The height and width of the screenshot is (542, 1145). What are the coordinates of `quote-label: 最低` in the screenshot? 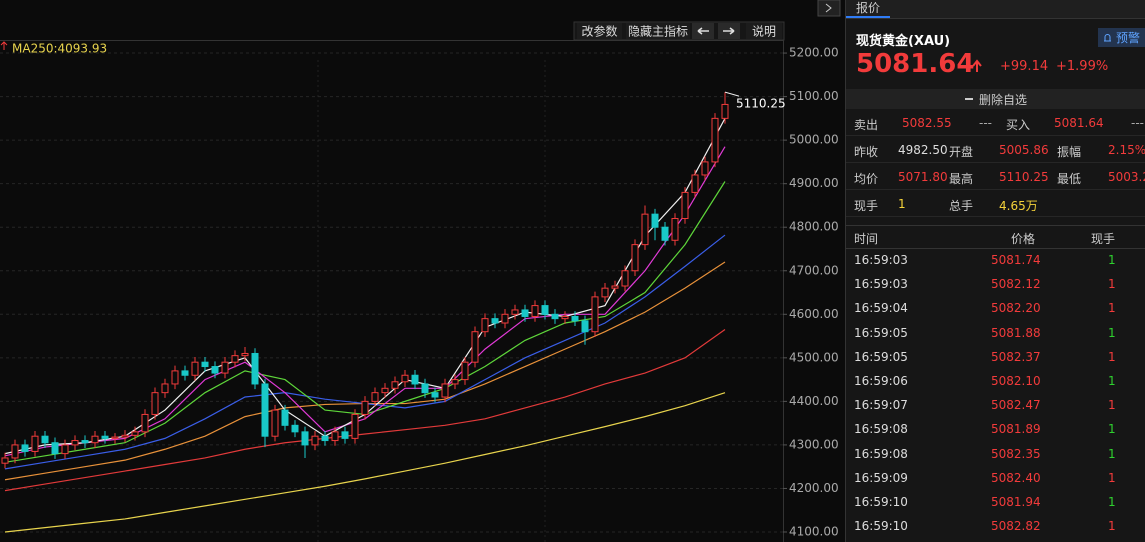 It's located at (1069, 179).